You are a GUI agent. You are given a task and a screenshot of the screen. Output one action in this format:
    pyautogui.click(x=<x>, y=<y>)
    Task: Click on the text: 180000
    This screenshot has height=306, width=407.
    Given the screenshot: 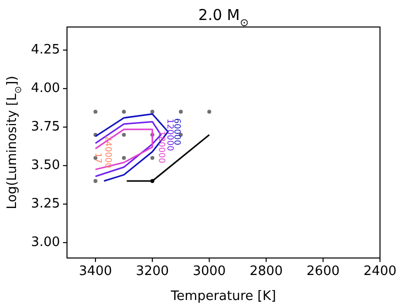 What is the action you would take?
    pyautogui.click(x=161, y=147)
    